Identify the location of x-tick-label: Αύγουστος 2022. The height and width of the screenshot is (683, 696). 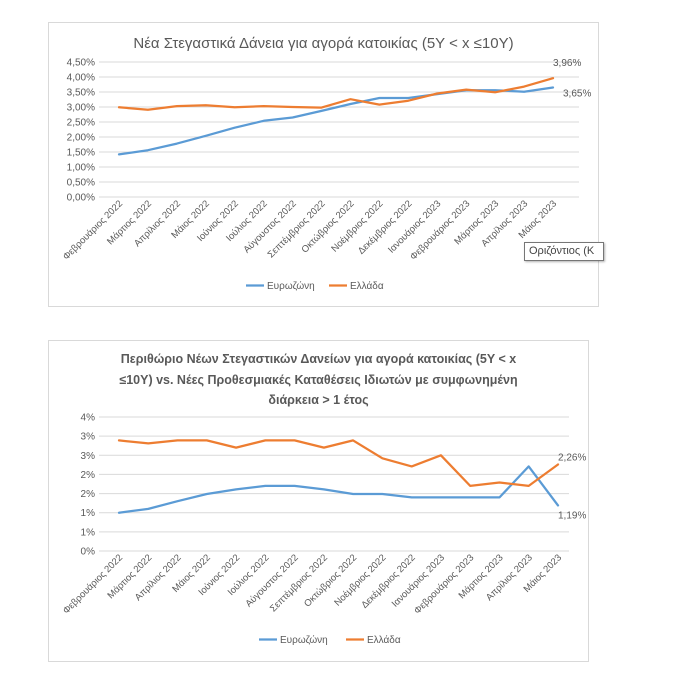
(272, 580).